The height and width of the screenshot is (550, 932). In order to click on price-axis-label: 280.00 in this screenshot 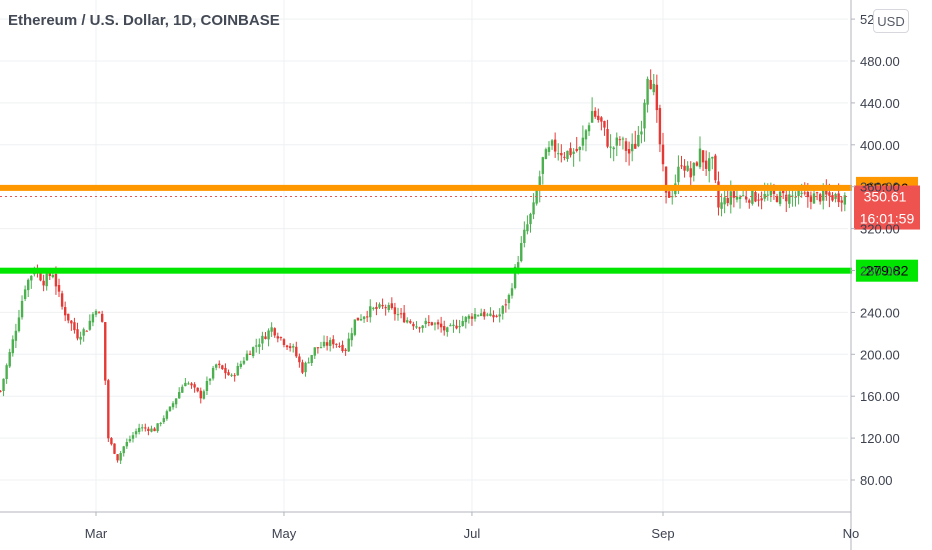, I will do `click(880, 271)`.